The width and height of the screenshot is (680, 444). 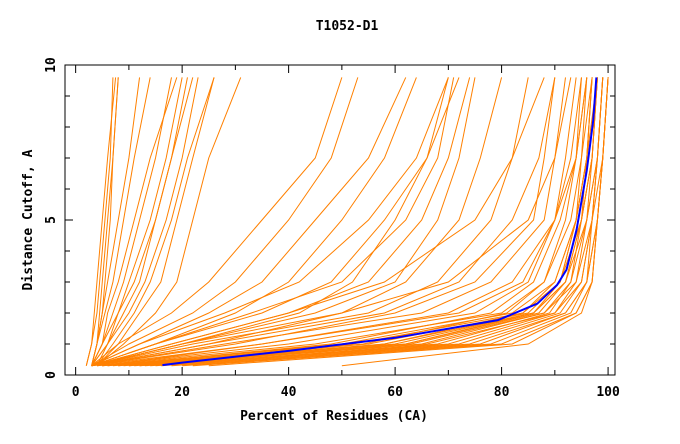 What do you see at coordinates (608, 392) in the screenshot?
I see `x-tick-label: 100` at bounding box center [608, 392].